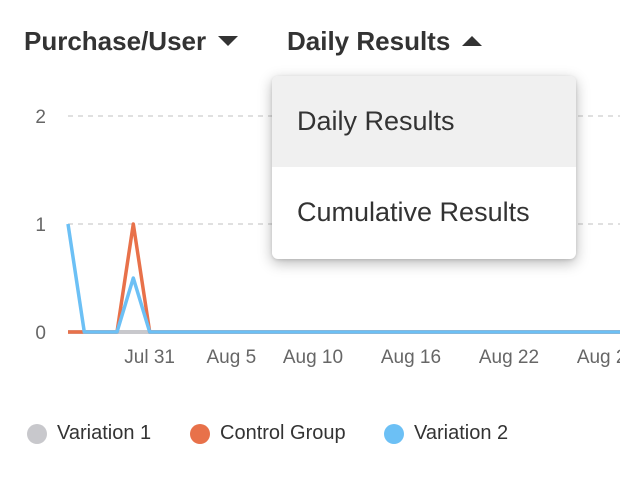 Image resolution: width=620 pixels, height=478 pixels. I want to click on caret-down-icon, so click(228, 41).